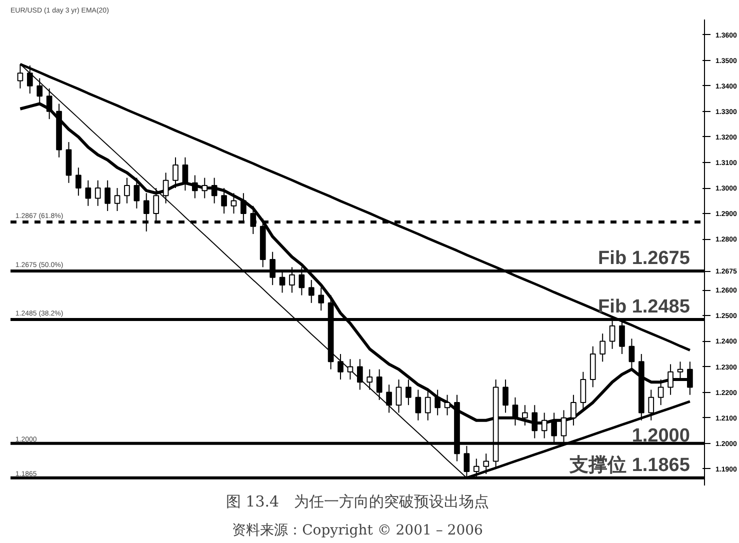 The height and width of the screenshot is (543, 739). I want to click on text: 图 13.4 为任一方向的突破预设出场点, so click(358, 501).